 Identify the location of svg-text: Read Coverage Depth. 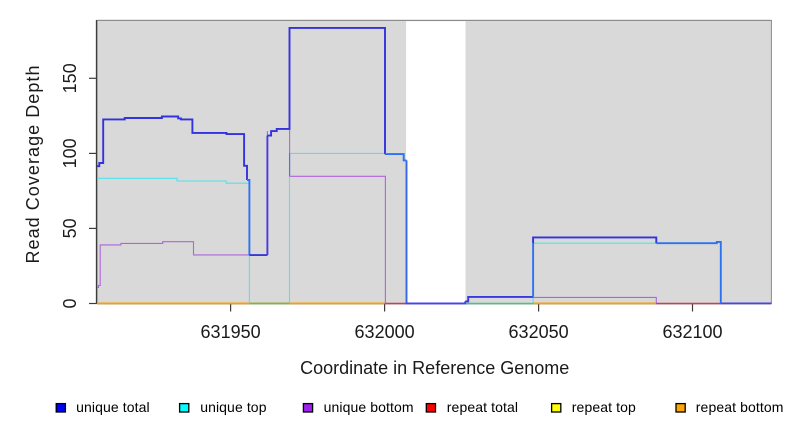
(33, 163).